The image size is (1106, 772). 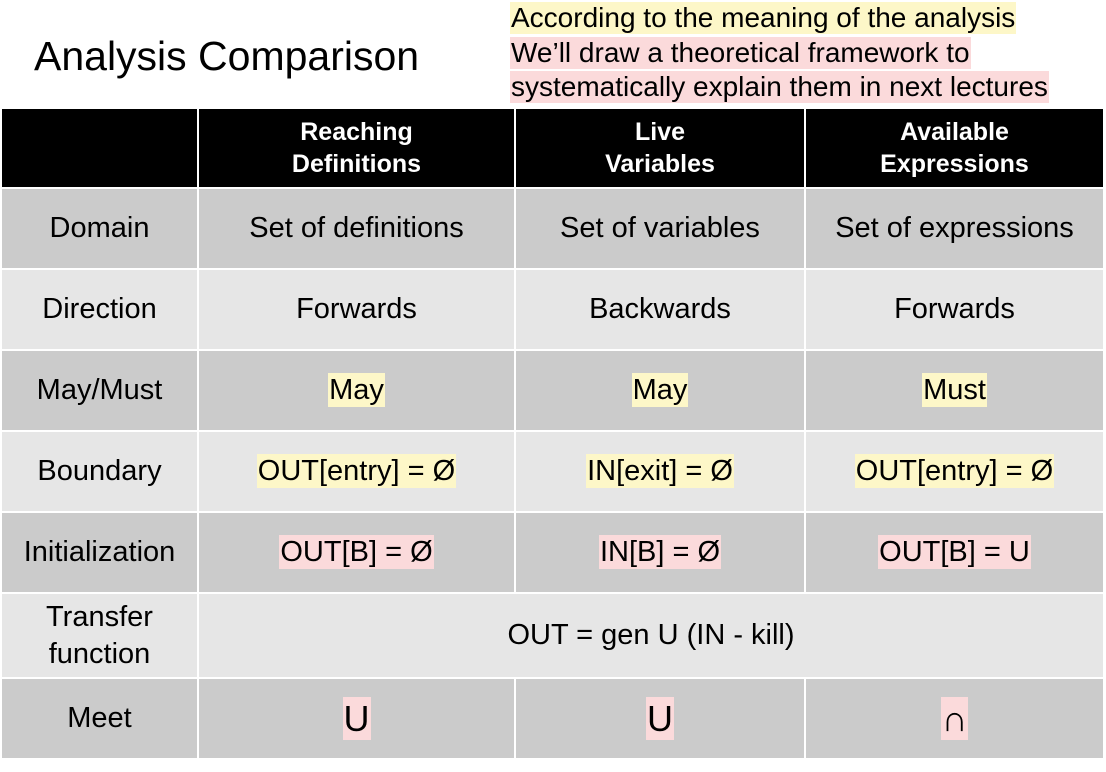 I want to click on cell-domain-available: Set of expressions, so click(x=954, y=228).